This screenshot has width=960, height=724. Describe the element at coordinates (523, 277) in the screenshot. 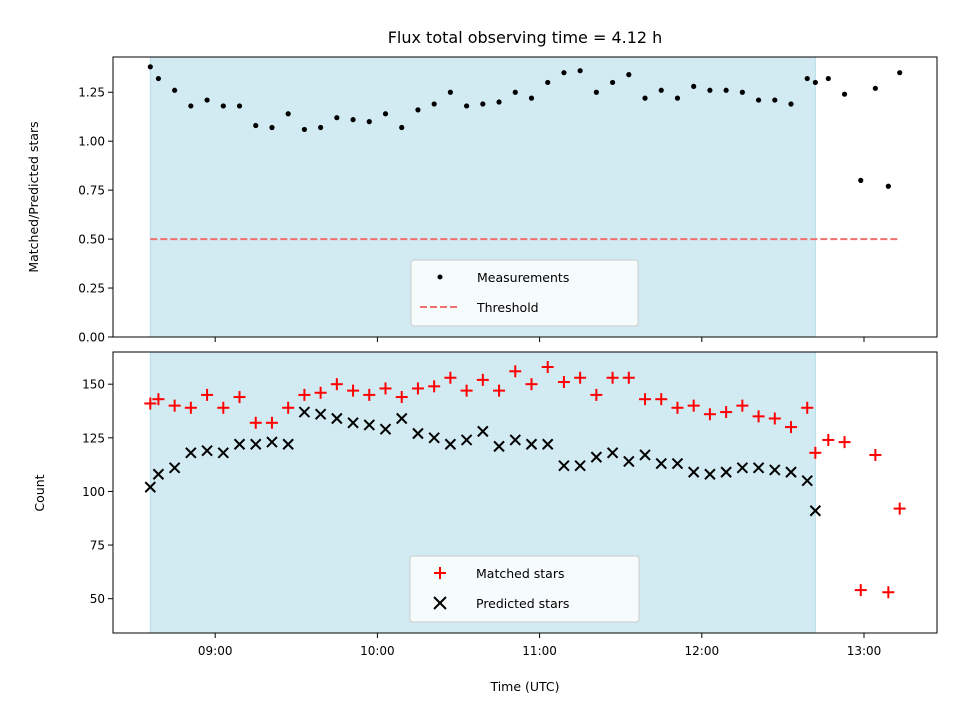

I see `legend-measurements-label: Measurements` at that location.